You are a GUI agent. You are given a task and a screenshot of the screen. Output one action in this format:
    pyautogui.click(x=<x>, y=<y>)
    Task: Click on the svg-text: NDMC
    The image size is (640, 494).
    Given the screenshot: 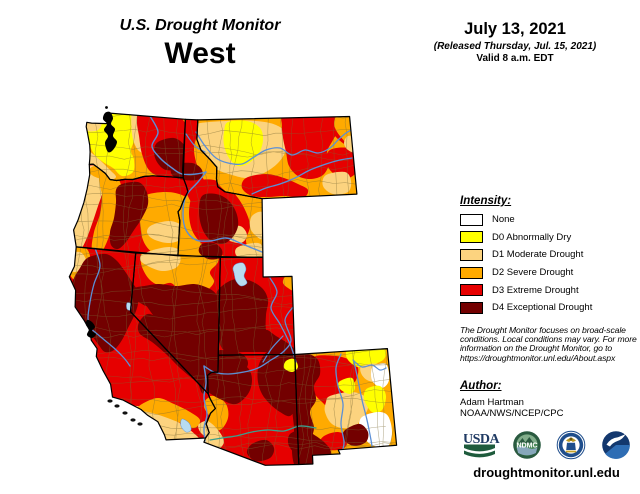 What is the action you would take?
    pyautogui.click(x=527, y=445)
    